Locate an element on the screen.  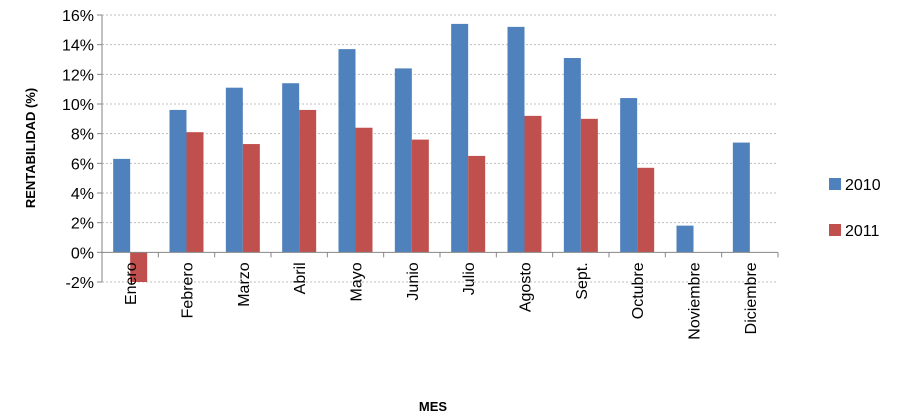
x-tick-label: Julio is located at coordinates (469, 278).